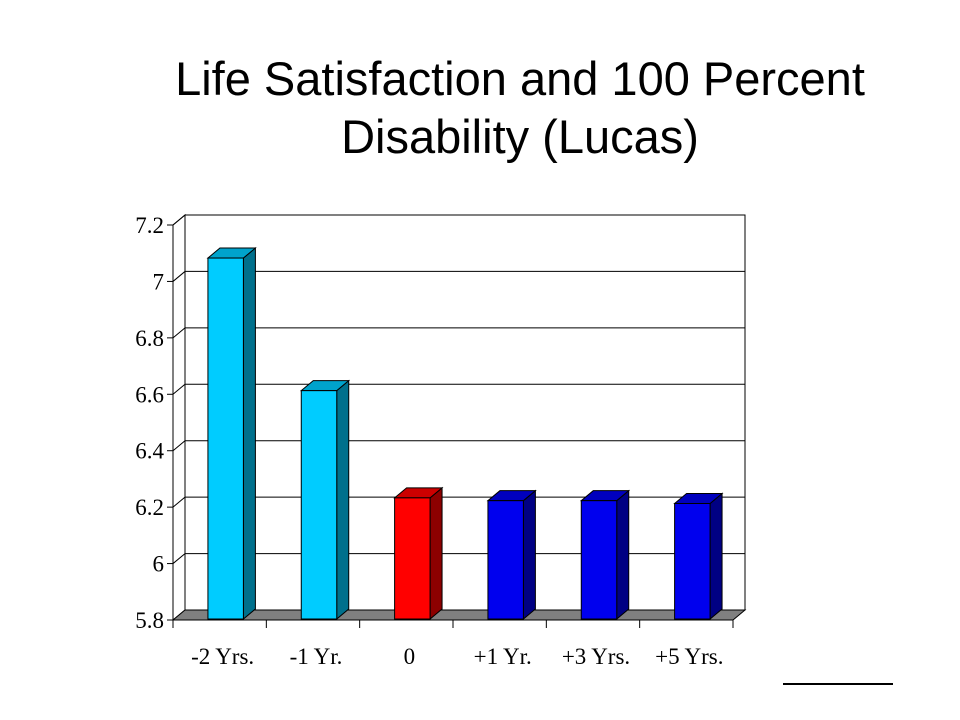  Describe the element at coordinates (149, 451) in the screenshot. I see `y-tick-label: 6.4` at that location.